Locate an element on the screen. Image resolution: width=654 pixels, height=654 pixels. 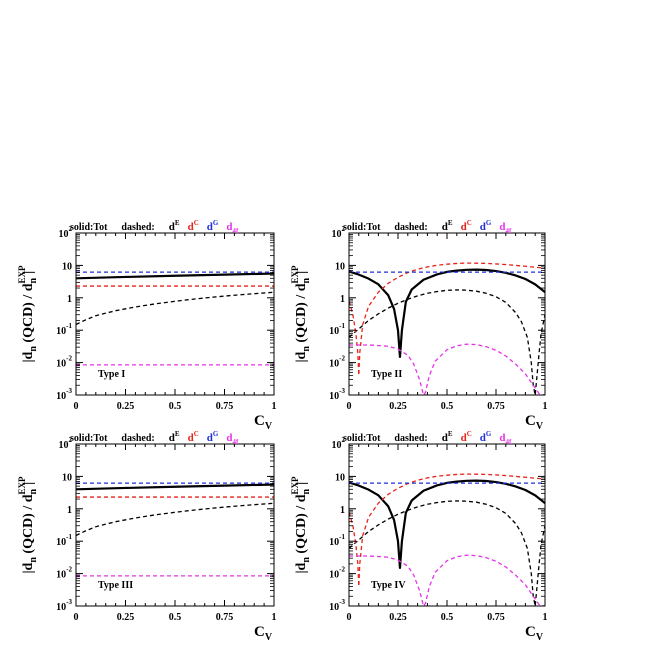
x-axis-label: CV is located at coordinates (534, 422).